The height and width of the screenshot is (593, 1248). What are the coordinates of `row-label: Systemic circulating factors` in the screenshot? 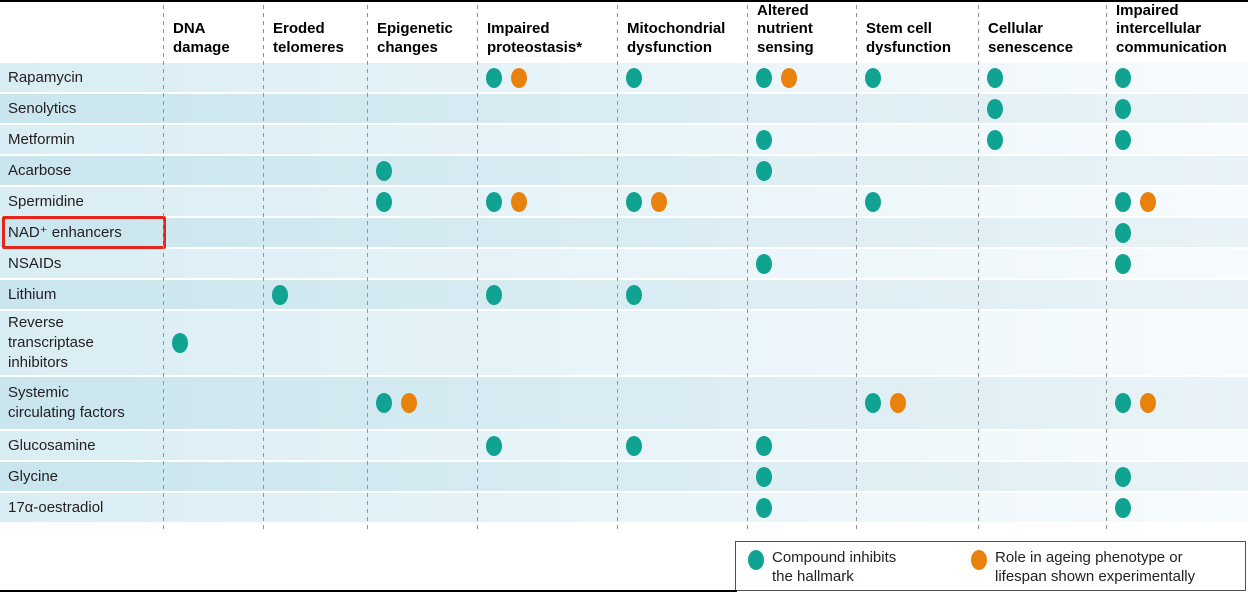 It's located at (66, 402).